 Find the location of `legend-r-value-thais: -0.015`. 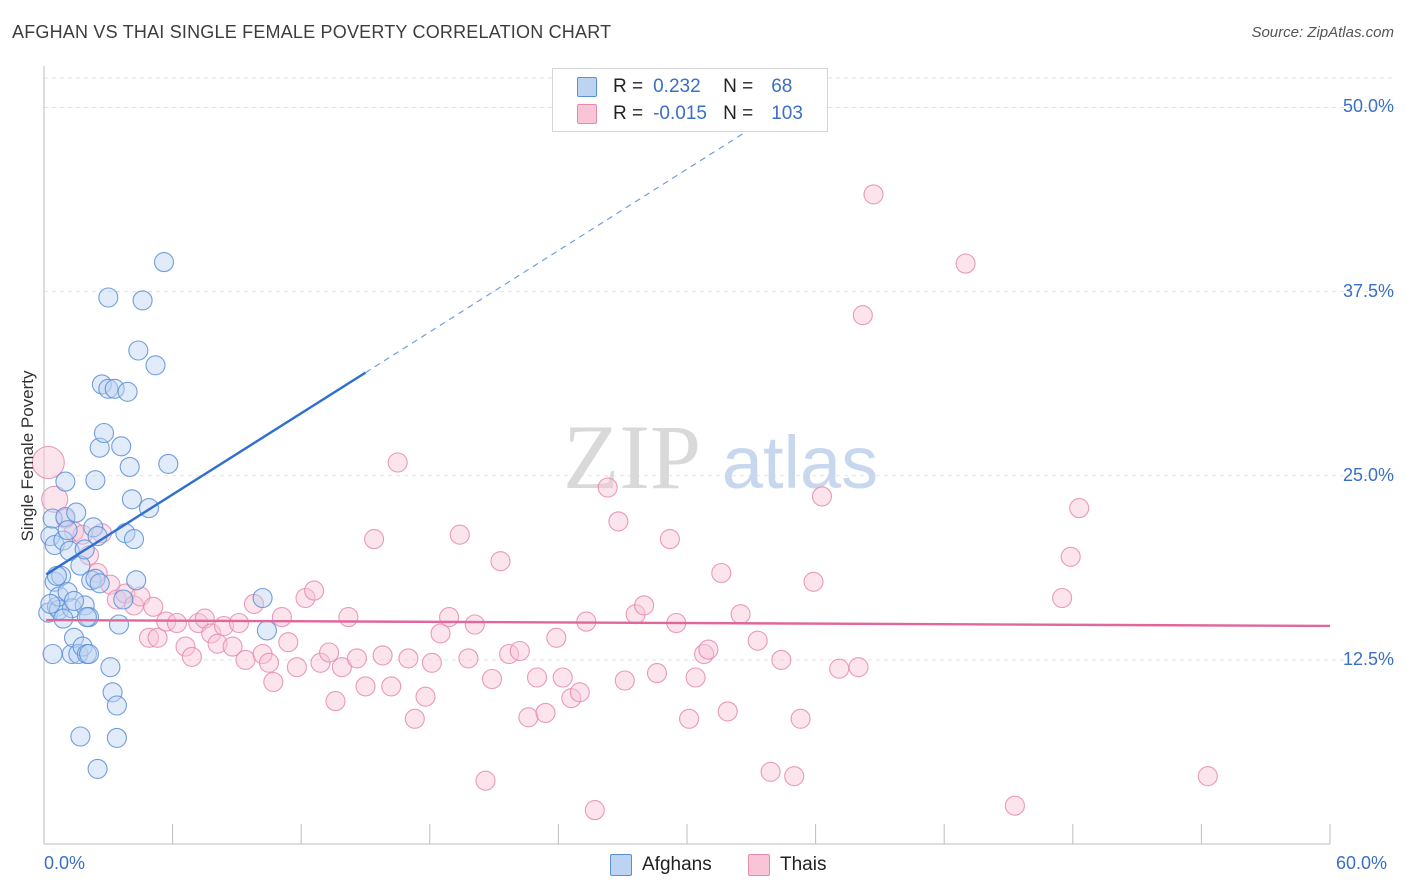

legend-r-value-thais: -0.015 is located at coordinates (680, 113).